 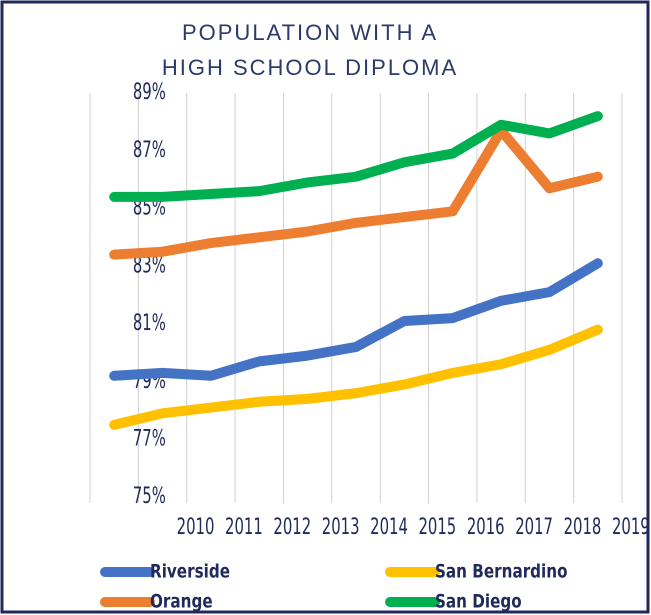 I want to click on x-tick-label: 2010, so click(x=196, y=527).